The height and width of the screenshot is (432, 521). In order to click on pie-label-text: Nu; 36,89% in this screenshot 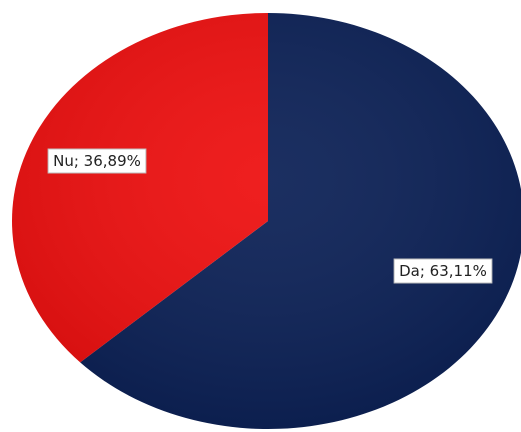, I will do `click(97, 161)`.